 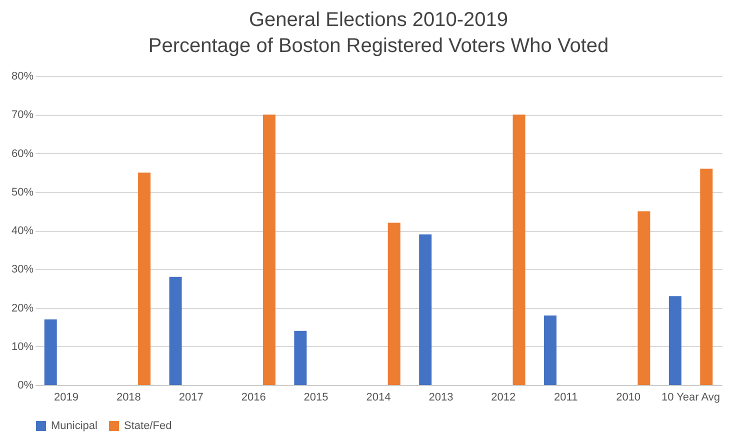 What do you see at coordinates (378, 46) in the screenshot?
I see `chart-subtitle: Percentage of Boston Registered Voters Who Voted` at bounding box center [378, 46].